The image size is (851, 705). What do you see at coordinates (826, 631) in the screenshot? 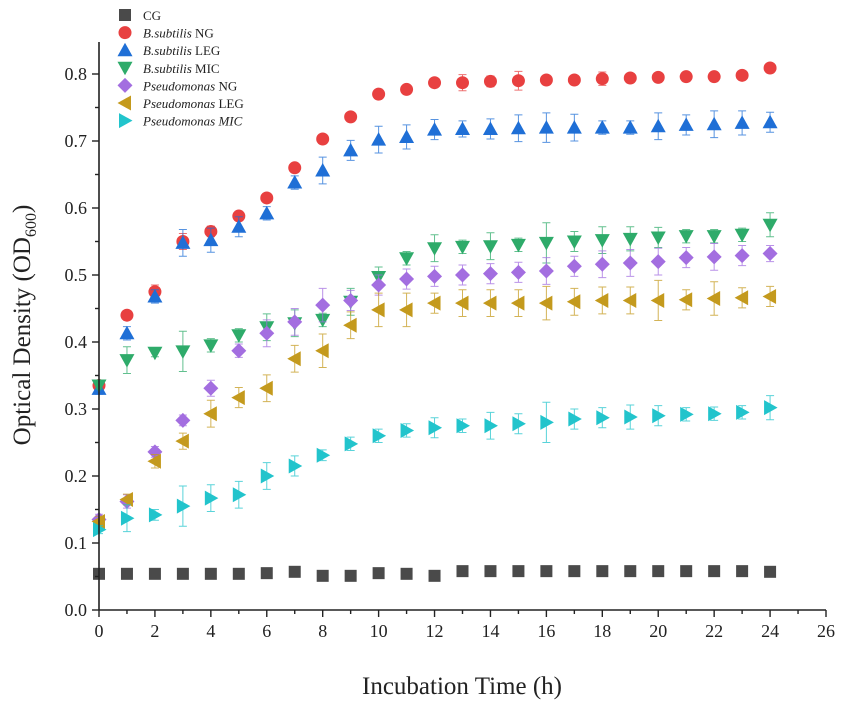
I see `x-tick-label: 26` at bounding box center [826, 631].